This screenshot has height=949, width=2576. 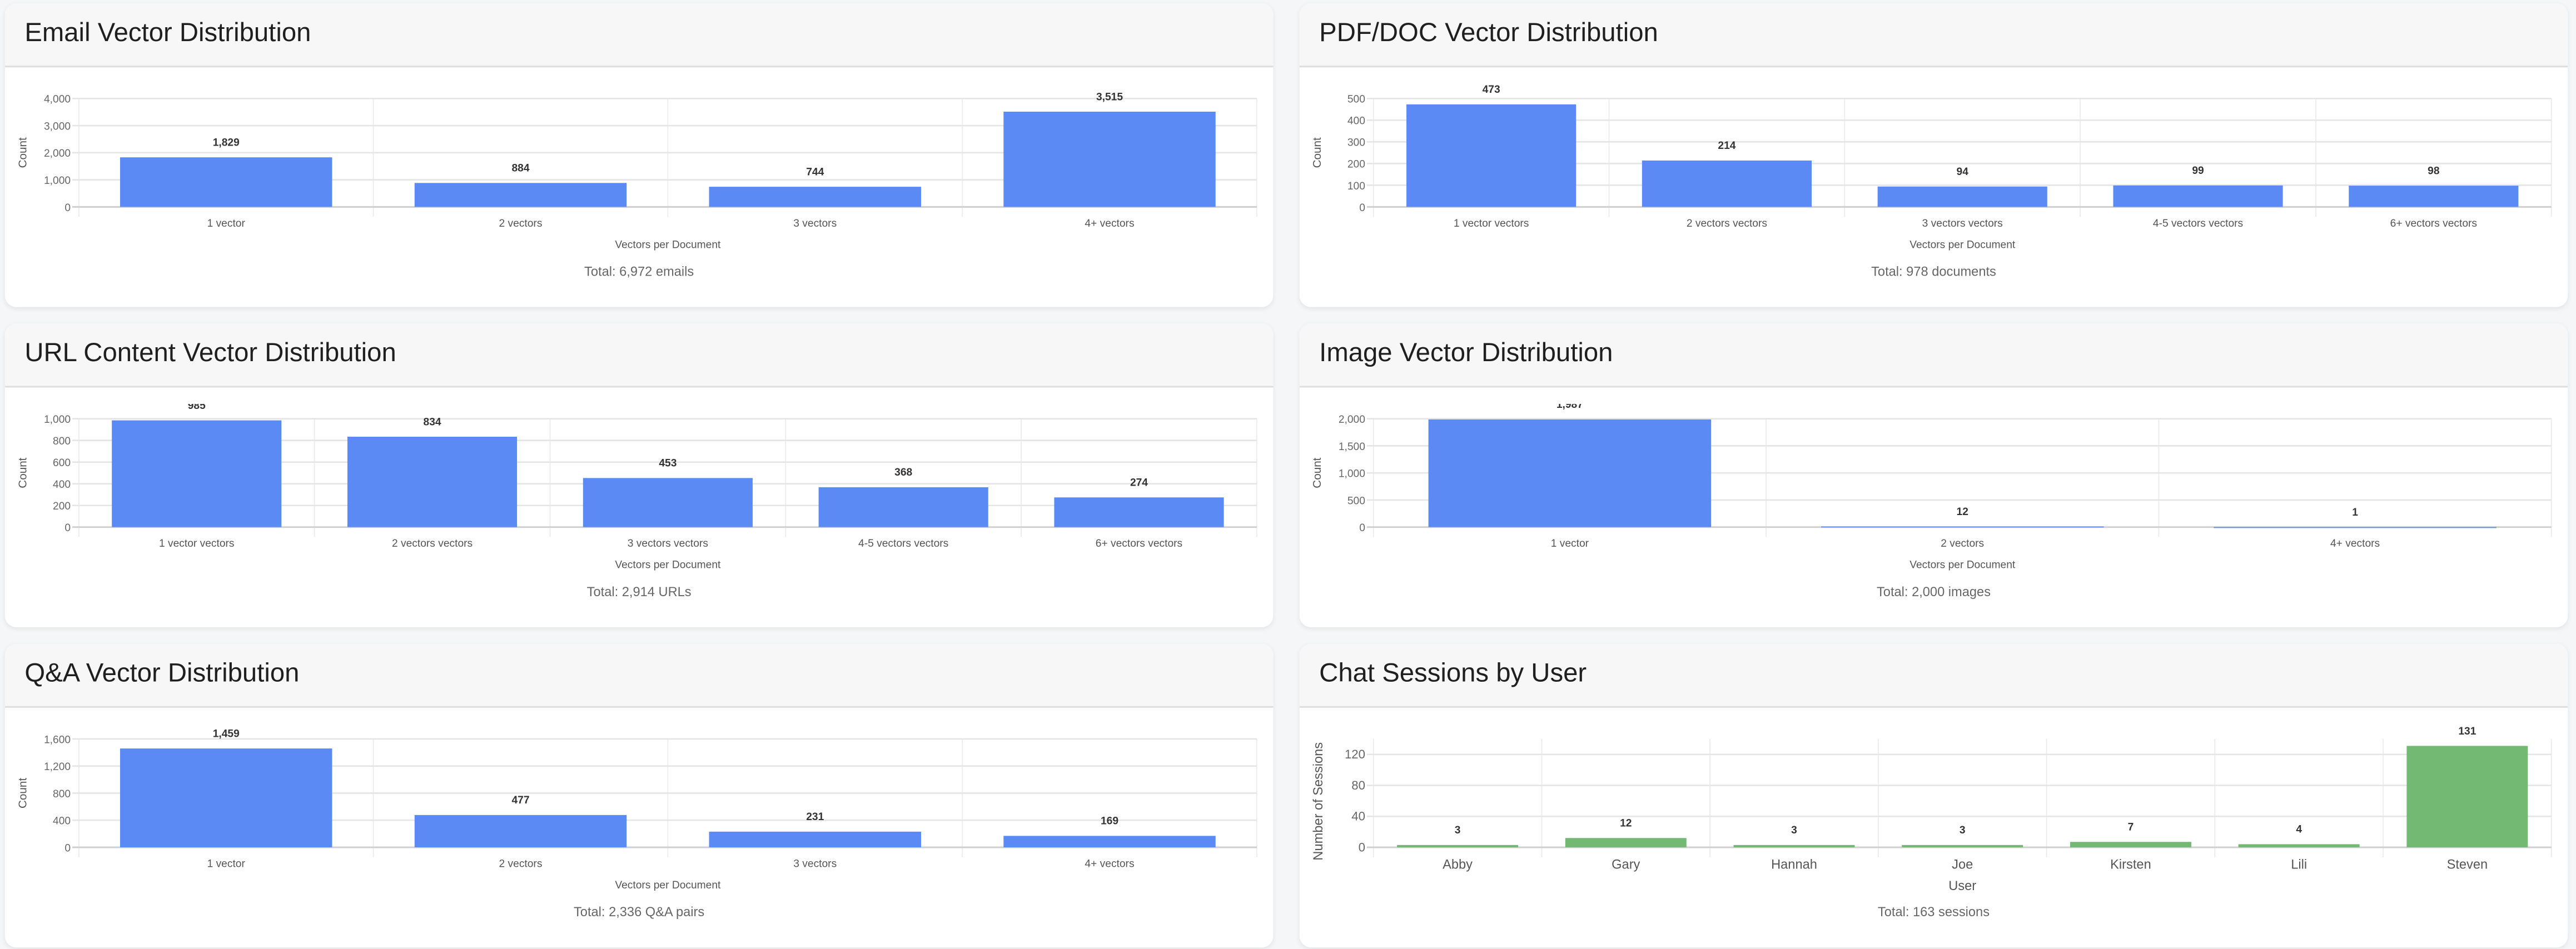 What do you see at coordinates (1139, 544) in the screenshot?
I see `x-tick-label: 6+ vectors vectors` at bounding box center [1139, 544].